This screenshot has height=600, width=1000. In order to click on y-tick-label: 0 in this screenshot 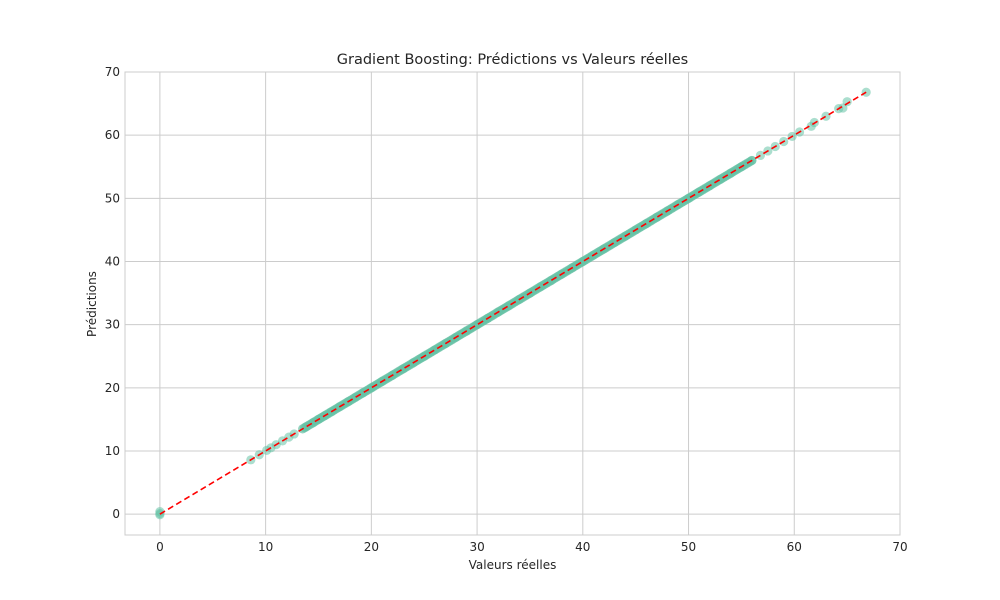, I will do `click(116, 514)`.